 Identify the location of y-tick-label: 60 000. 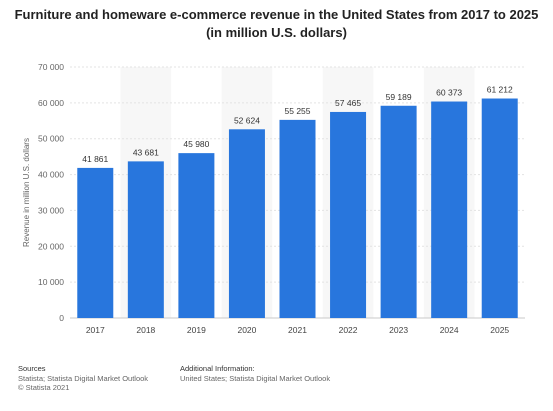
(51, 103).